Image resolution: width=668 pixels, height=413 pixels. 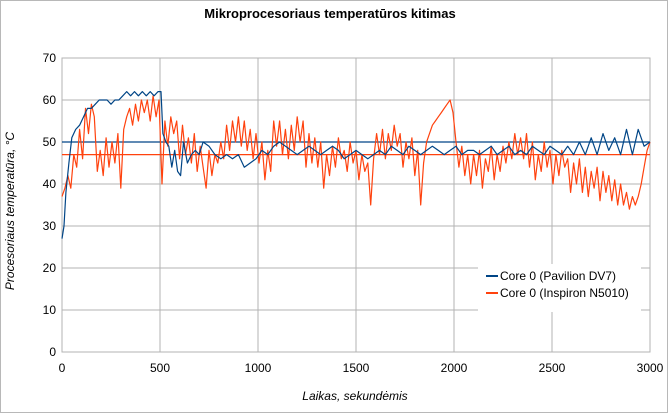 I want to click on y-tick-label: 60, so click(x=50, y=100).